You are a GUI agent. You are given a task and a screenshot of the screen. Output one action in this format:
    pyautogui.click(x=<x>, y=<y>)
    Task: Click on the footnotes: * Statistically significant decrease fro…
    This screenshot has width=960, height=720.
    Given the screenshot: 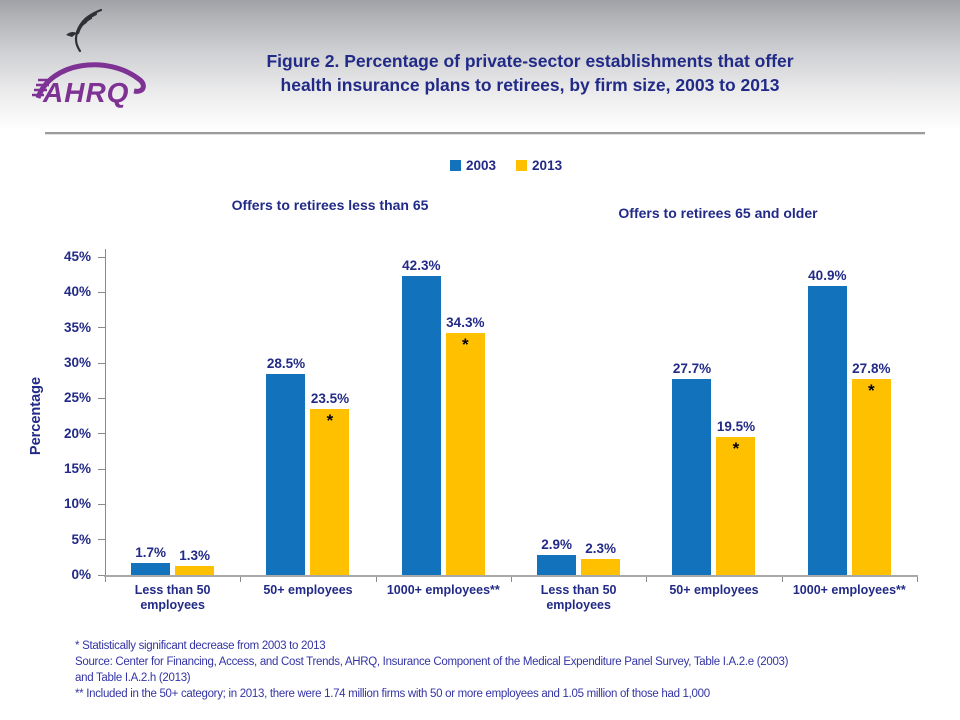 What is the action you would take?
    pyautogui.click(x=510, y=670)
    